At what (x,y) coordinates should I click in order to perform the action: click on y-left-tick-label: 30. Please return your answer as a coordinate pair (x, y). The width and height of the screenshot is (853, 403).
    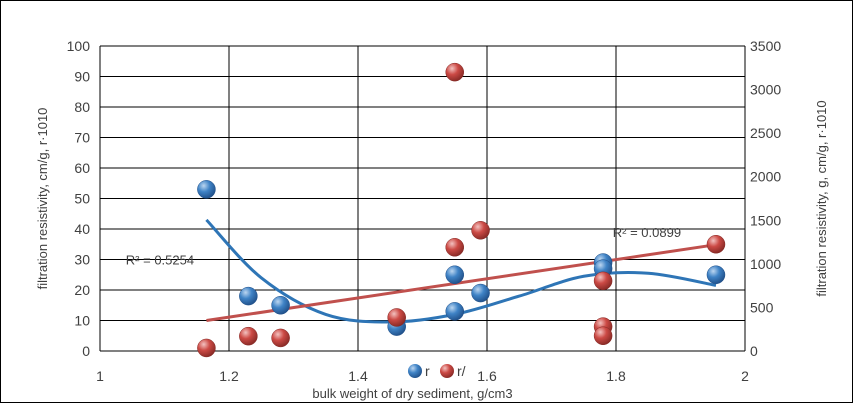
    Looking at the image, I should click on (82, 260).